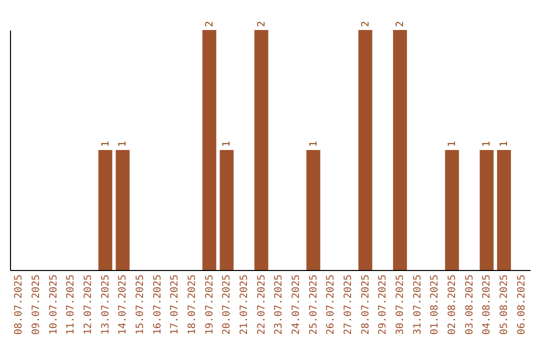 Image resolution: width=540 pixels, height=340 pixels. Describe the element at coordinates (383, 304) in the screenshot. I see `x-tick-label: 29.07.2025` at that location.